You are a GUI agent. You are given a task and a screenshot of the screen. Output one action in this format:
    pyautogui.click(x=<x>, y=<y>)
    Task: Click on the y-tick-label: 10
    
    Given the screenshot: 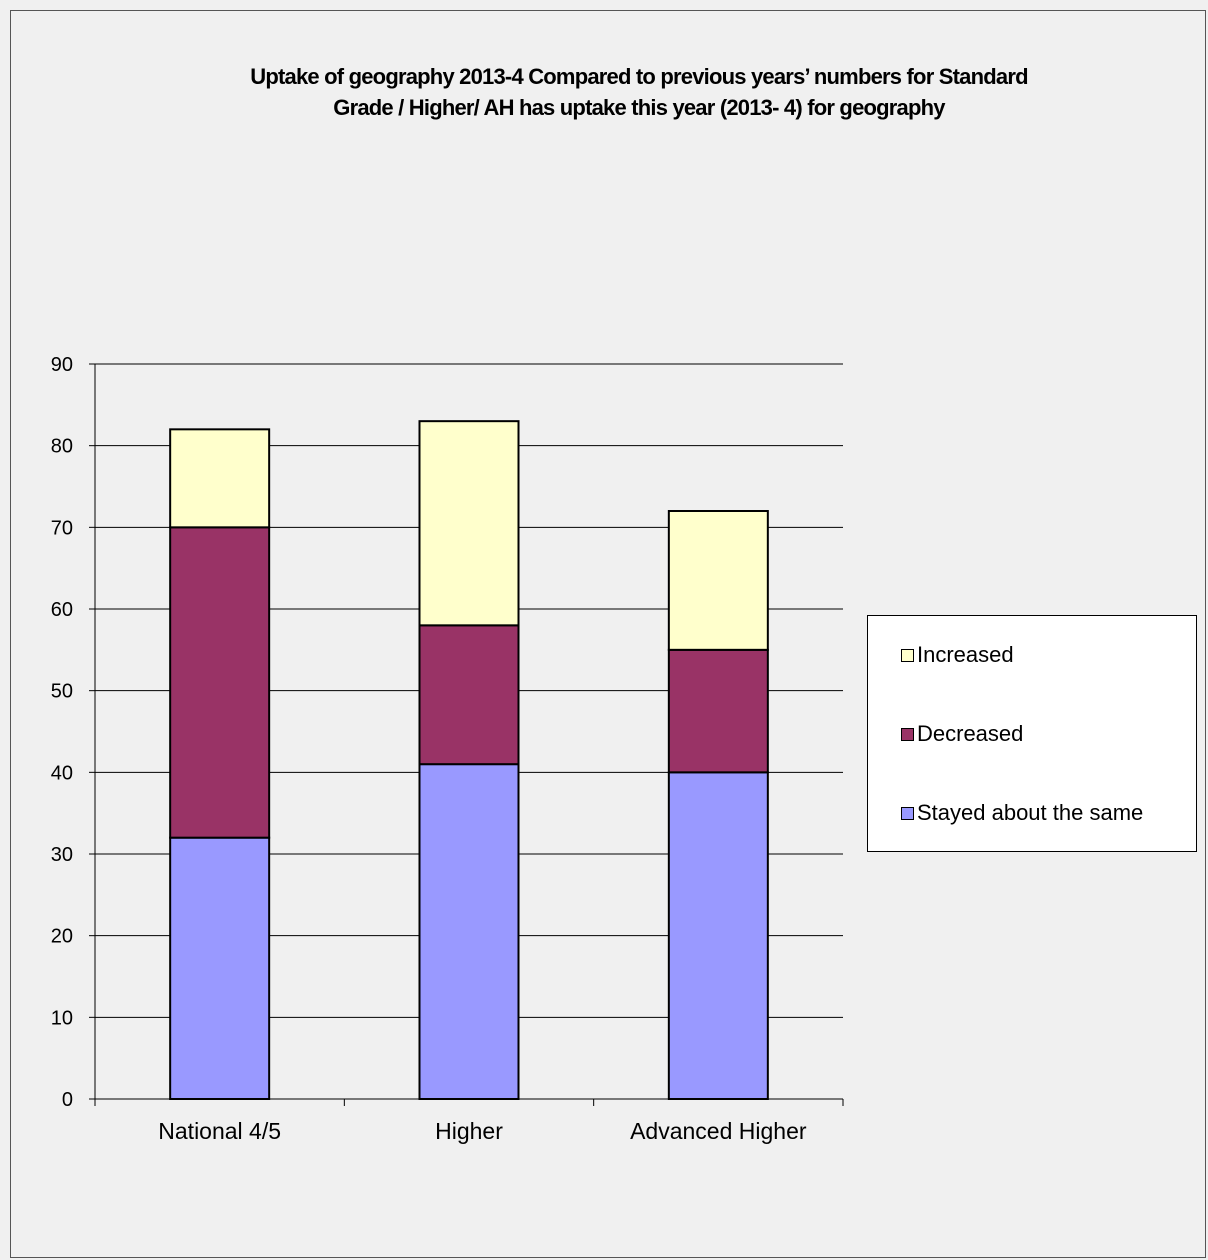 What is the action you would take?
    pyautogui.click(x=62, y=1018)
    